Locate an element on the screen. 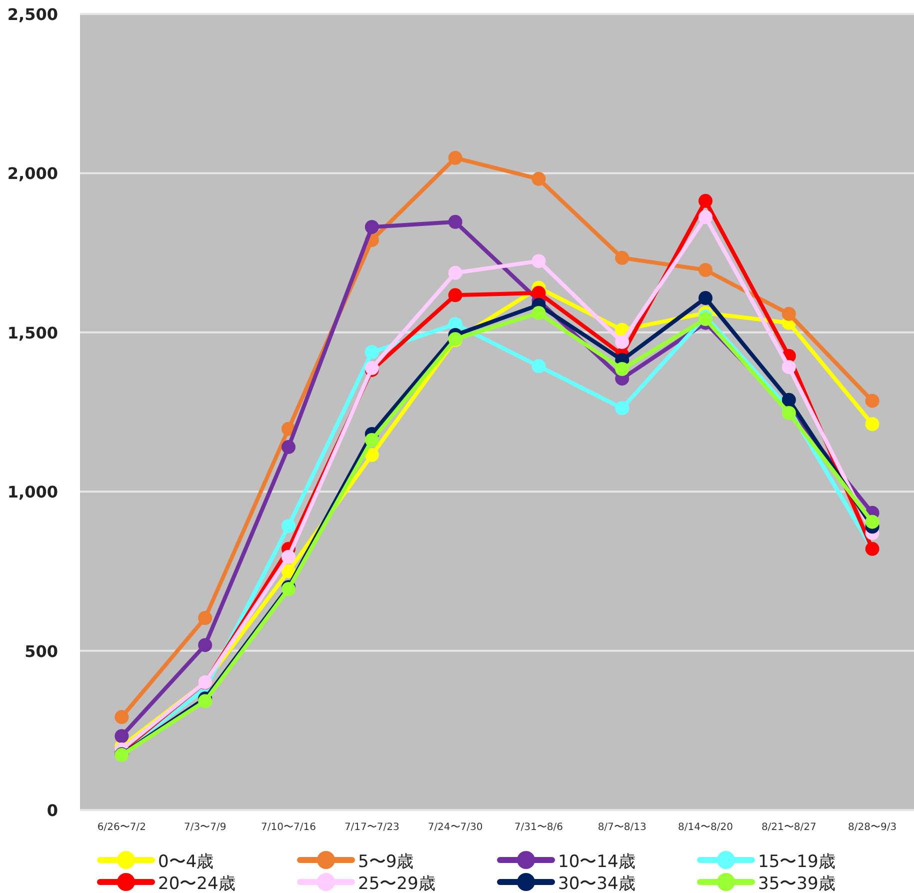 Image resolution: width=914 pixels, height=893 pixels. x-tick-label: 7/17〜7/23 is located at coordinates (372, 827).